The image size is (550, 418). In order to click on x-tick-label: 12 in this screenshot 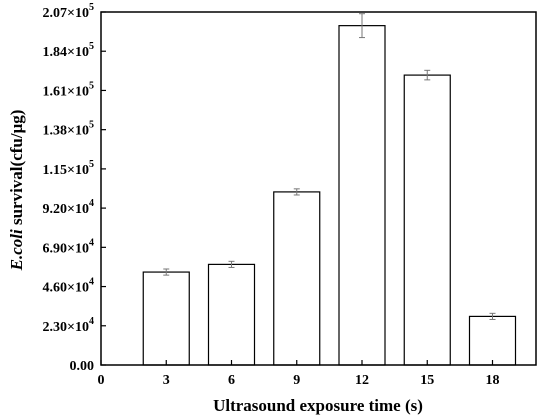, I will do `click(362, 380)`.